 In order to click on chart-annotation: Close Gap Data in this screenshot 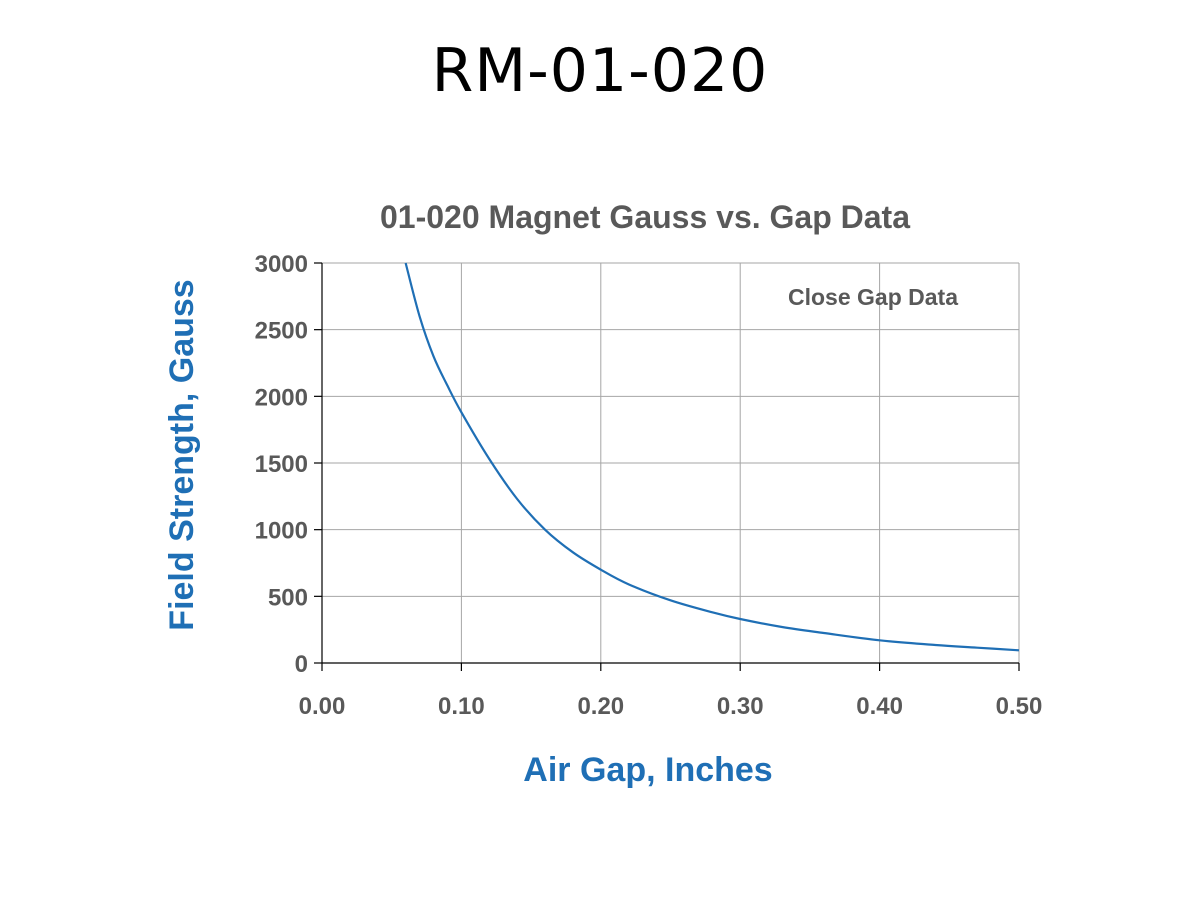, I will do `click(873, 297)`.